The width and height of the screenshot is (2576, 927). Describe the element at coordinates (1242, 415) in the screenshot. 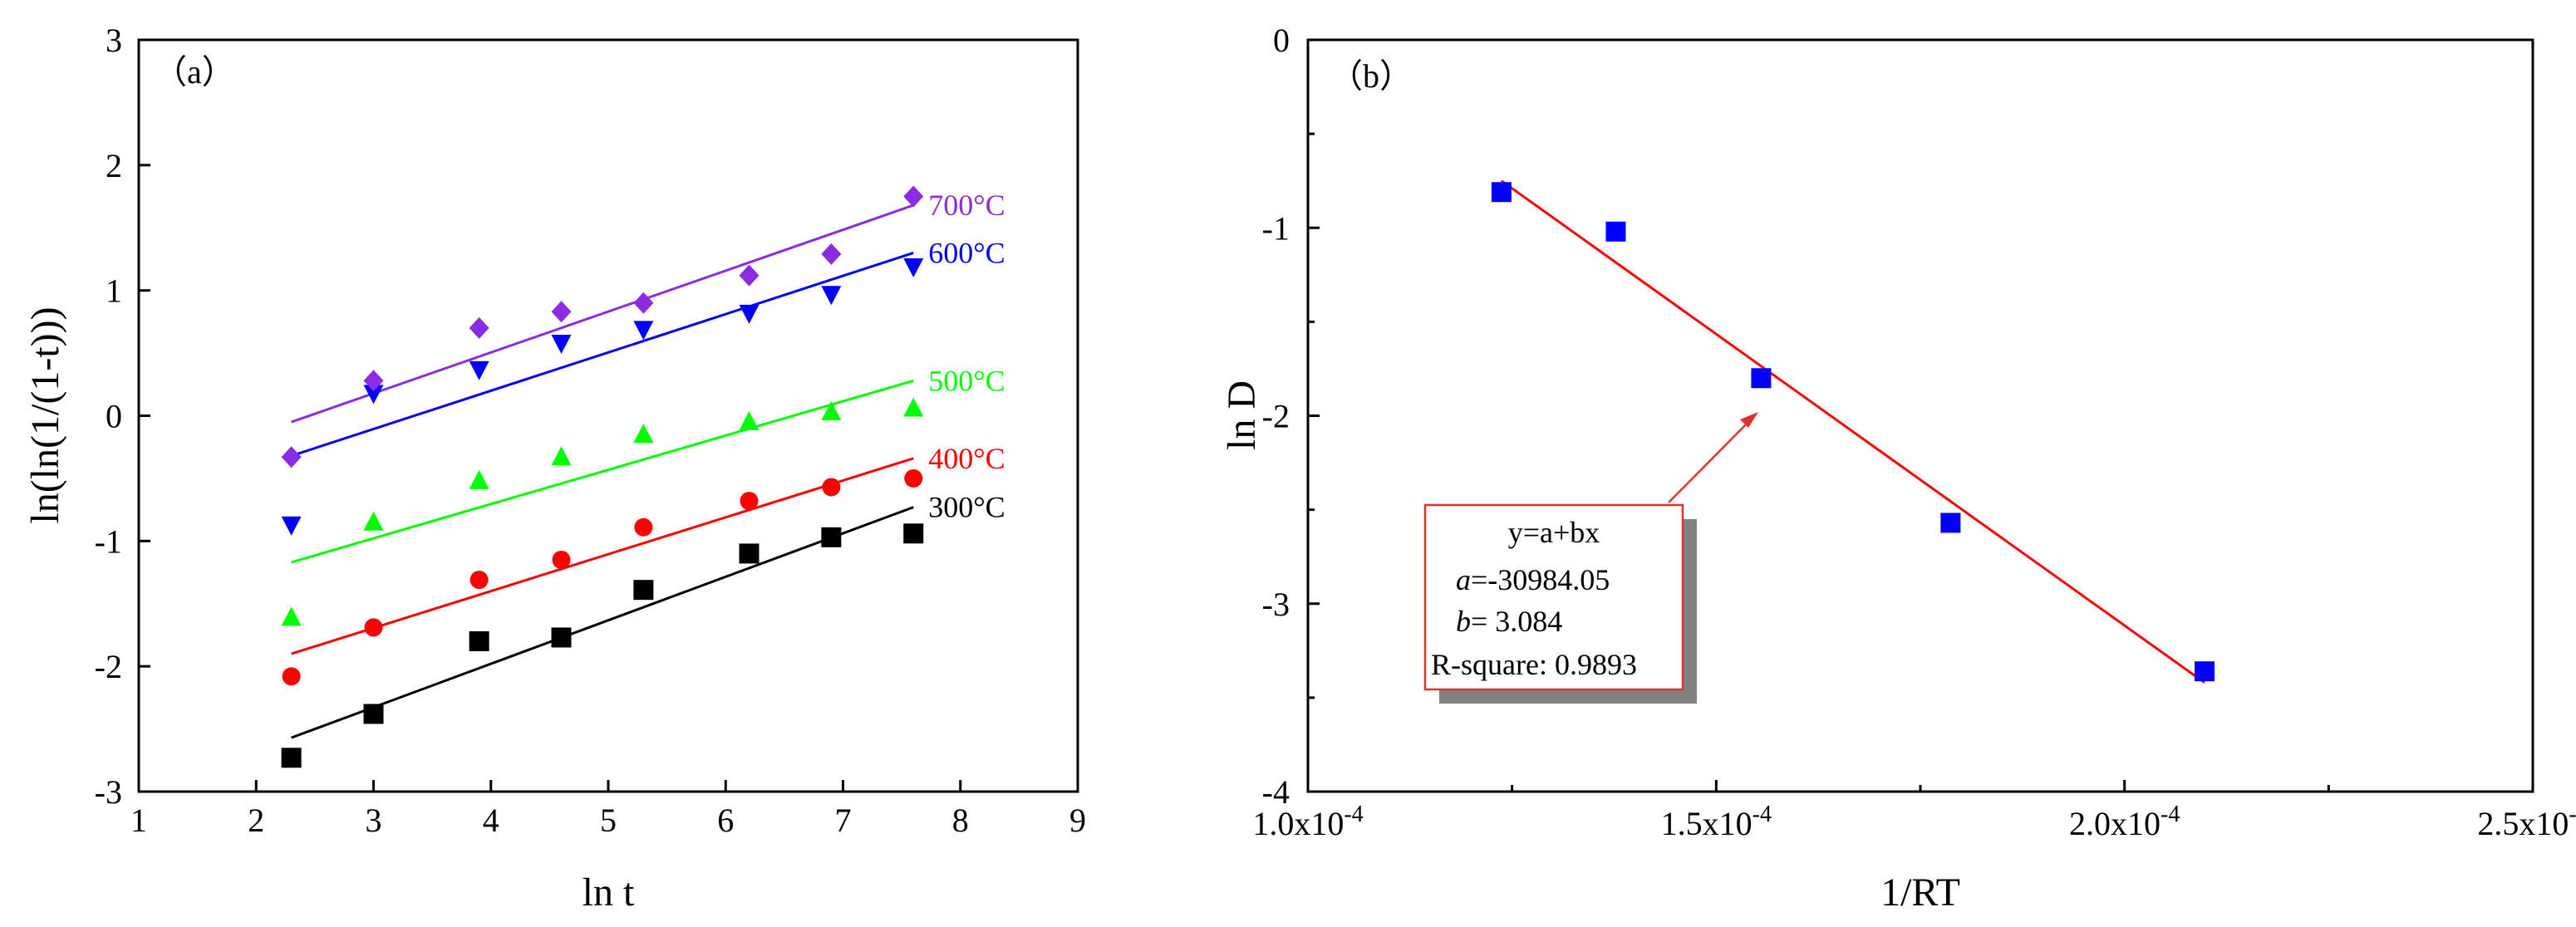

I see `panel-b-ylabel: ln D` at that location.